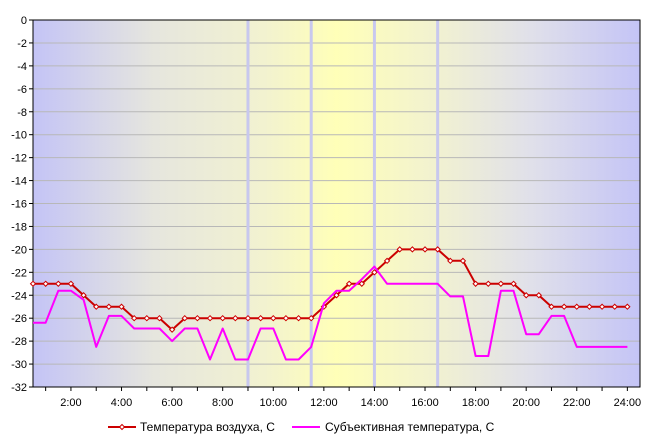  Describe the element at coordinates (22, 90) in the screenshot. I see `y-tick-label: -6` at that location.